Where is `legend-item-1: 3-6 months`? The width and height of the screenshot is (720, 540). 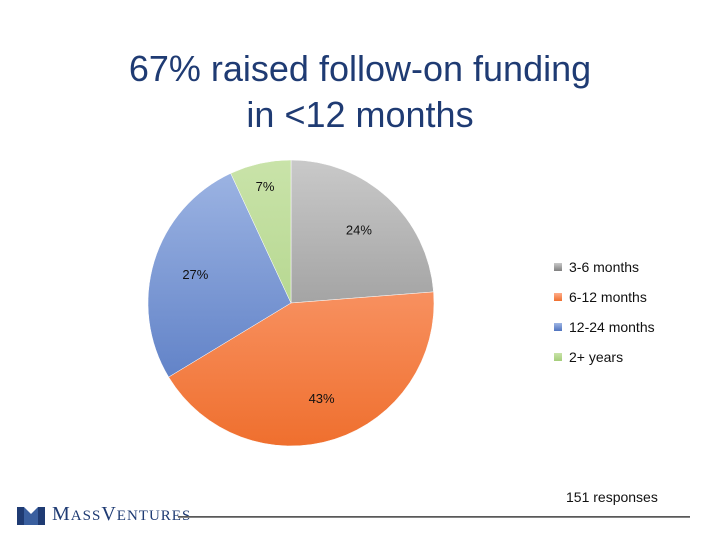
legend-item-1: 3-6 months is located at coordinates (604, 267).